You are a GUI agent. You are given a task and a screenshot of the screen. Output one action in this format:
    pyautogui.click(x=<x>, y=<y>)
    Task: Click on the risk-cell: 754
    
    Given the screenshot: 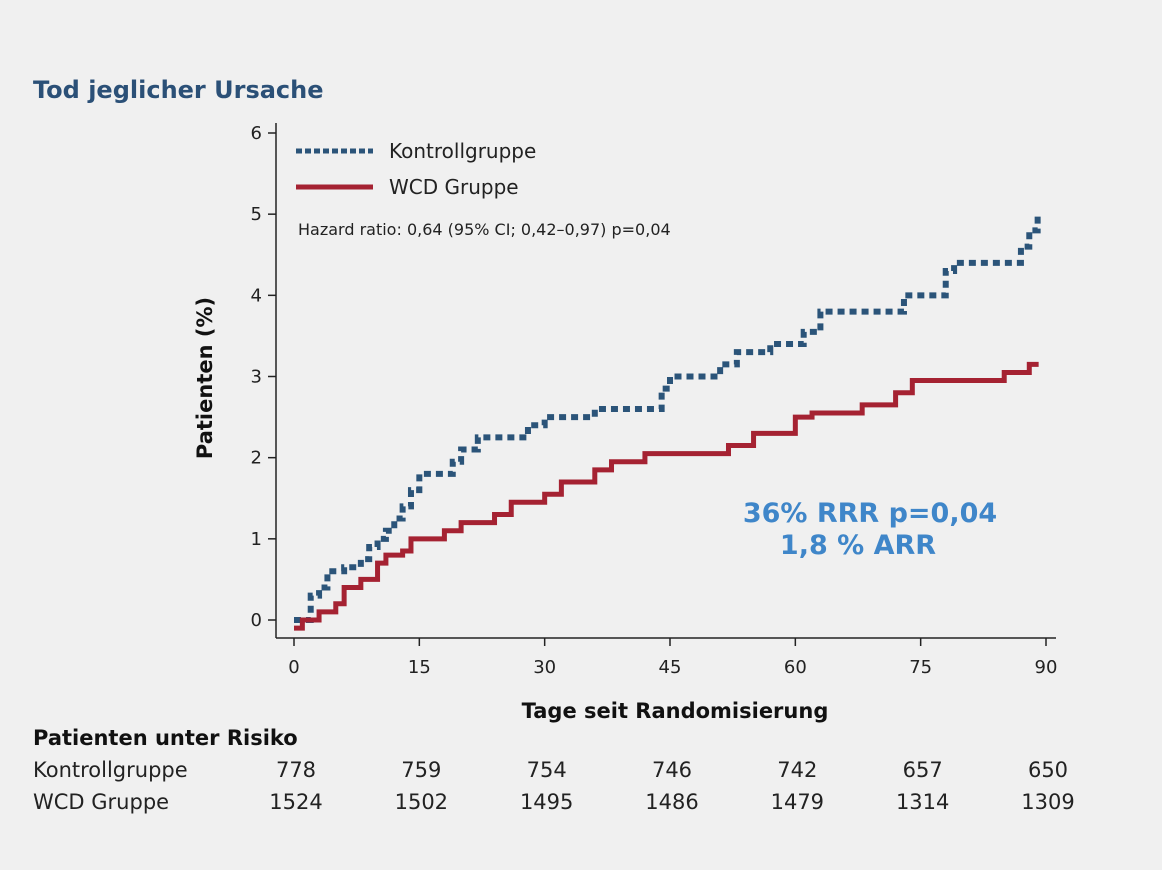 What is the action you would take?
    pyautogui.click(x=547, y=770)
    